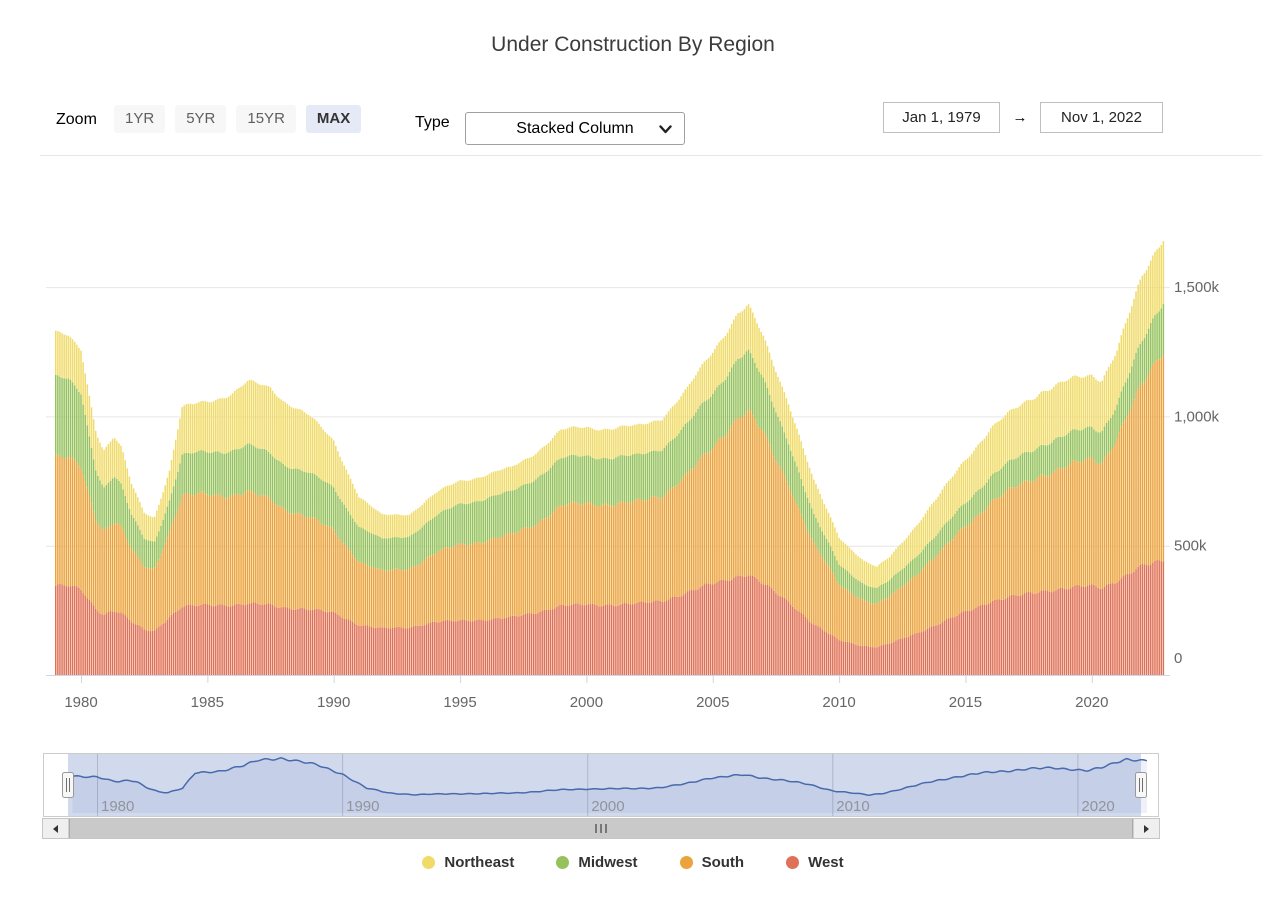 Image resolution: width=1266 pixels, height=908 pixels. I want to click on date-range-arrow-icon: →, so click(1020, 117).